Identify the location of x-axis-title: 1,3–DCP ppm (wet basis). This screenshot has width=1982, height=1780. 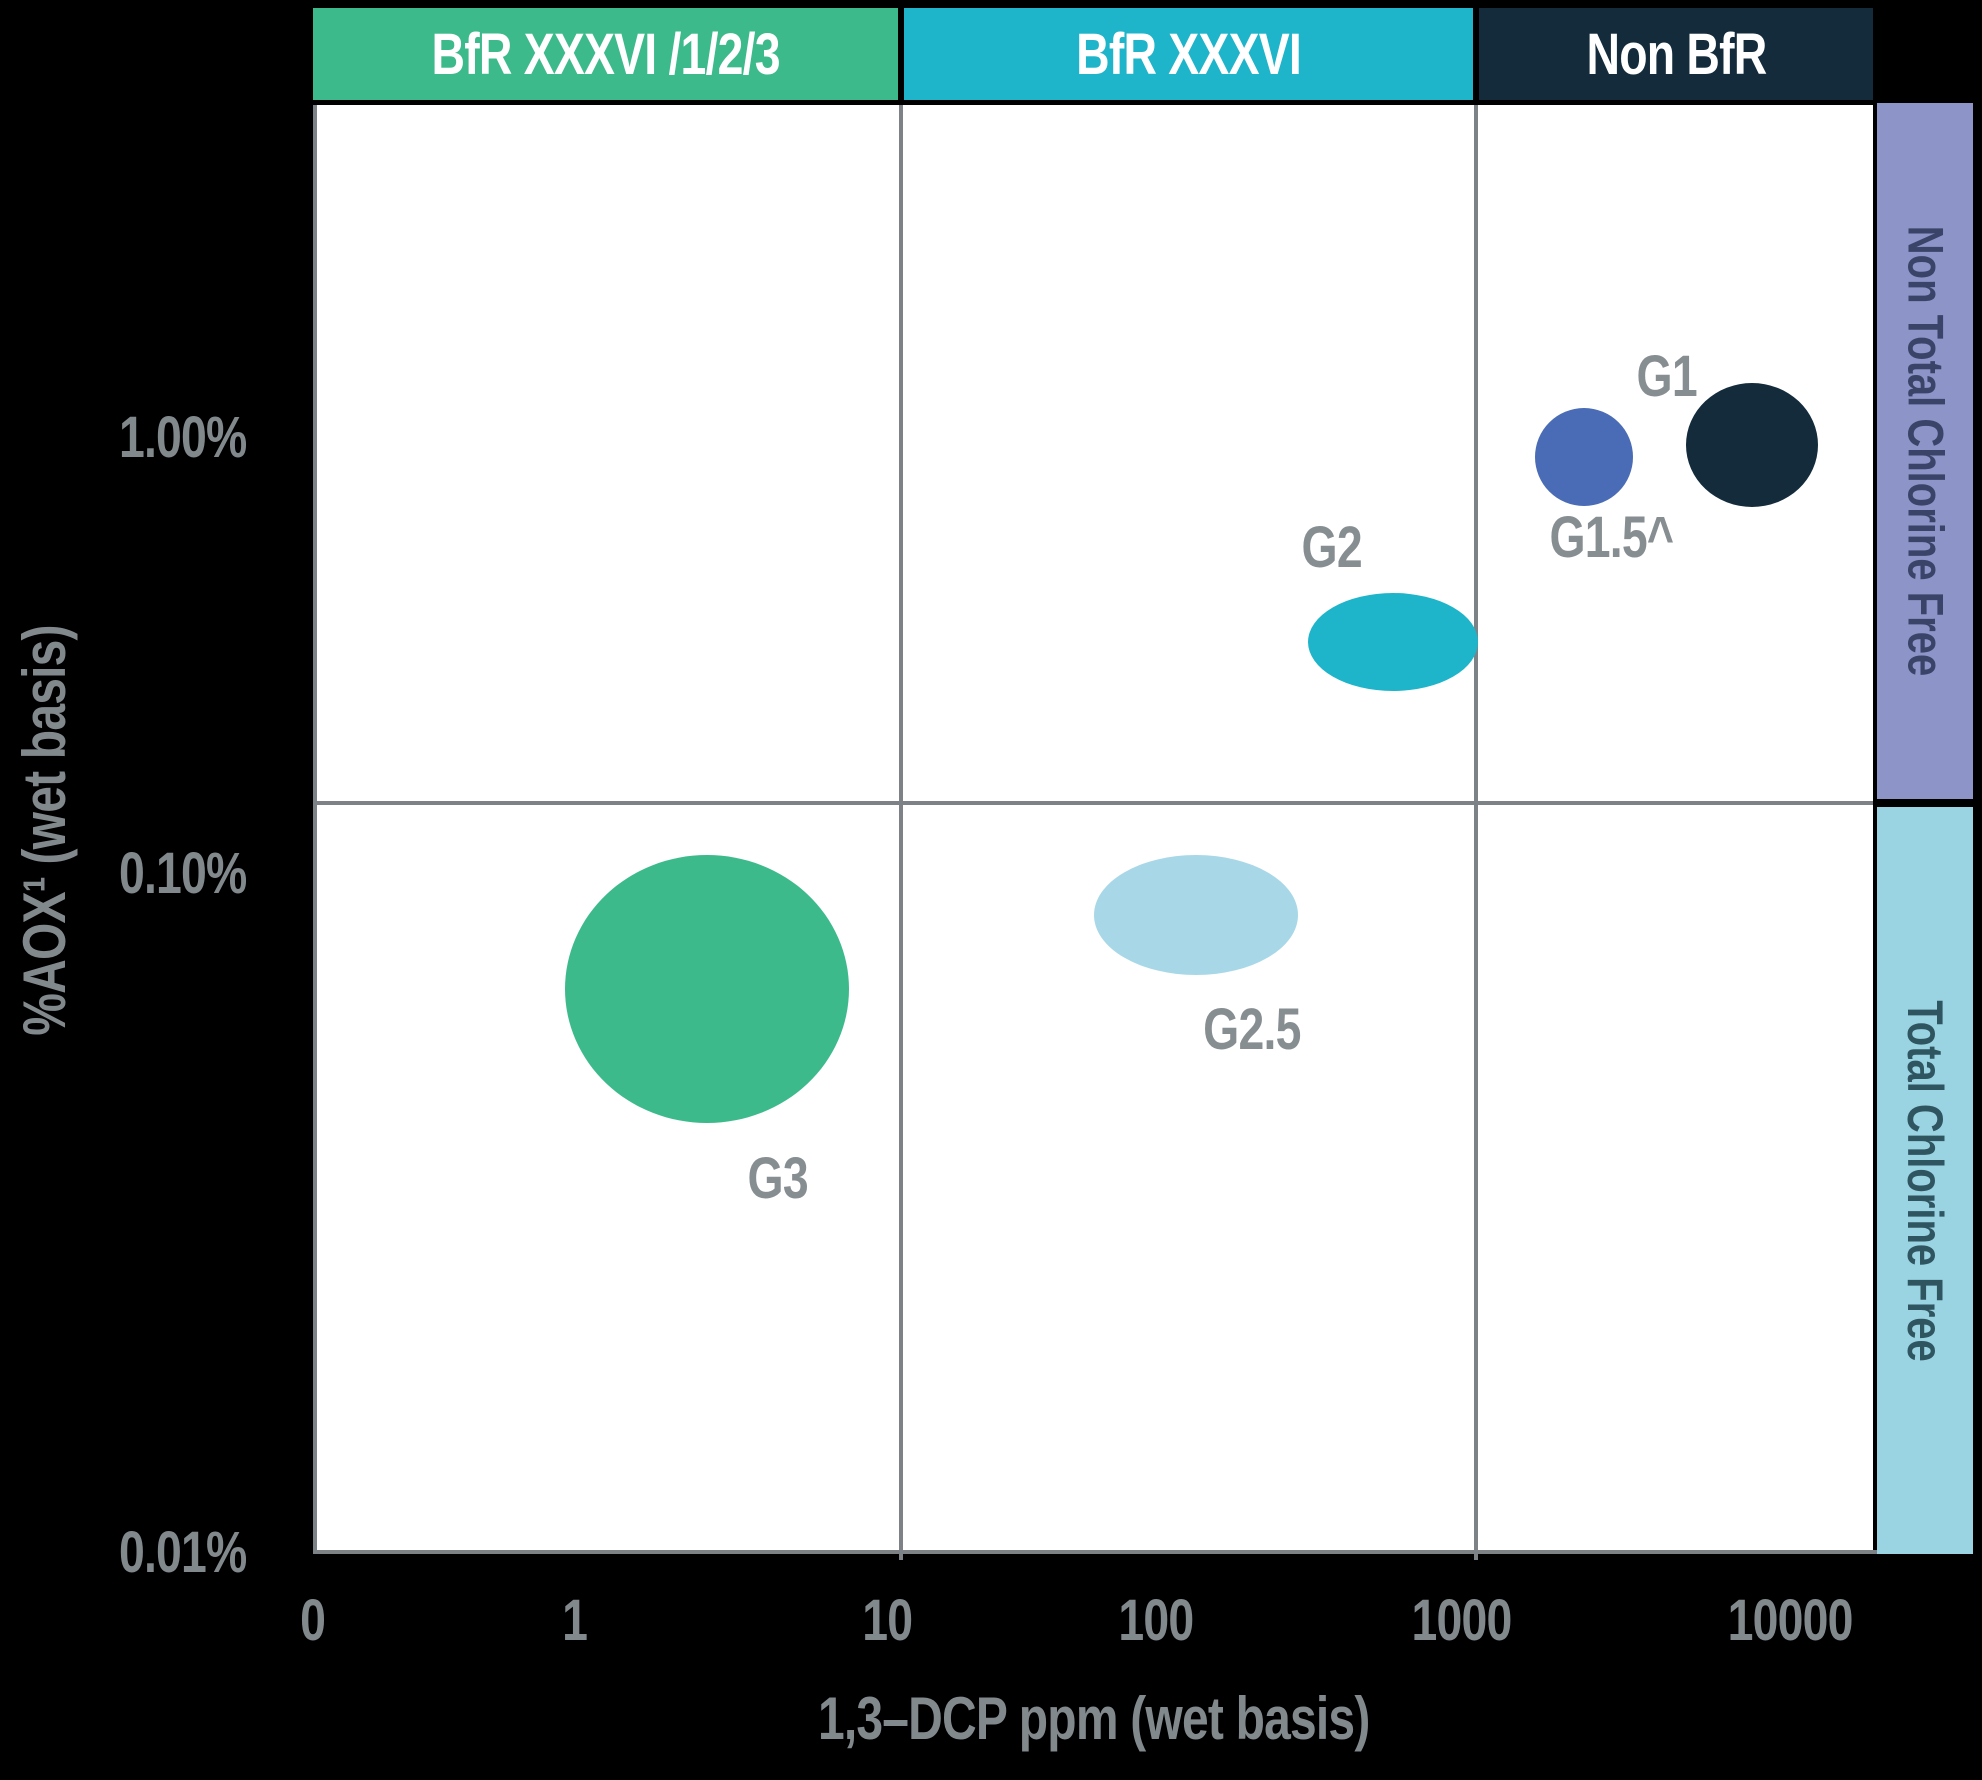
(1094, 1718).